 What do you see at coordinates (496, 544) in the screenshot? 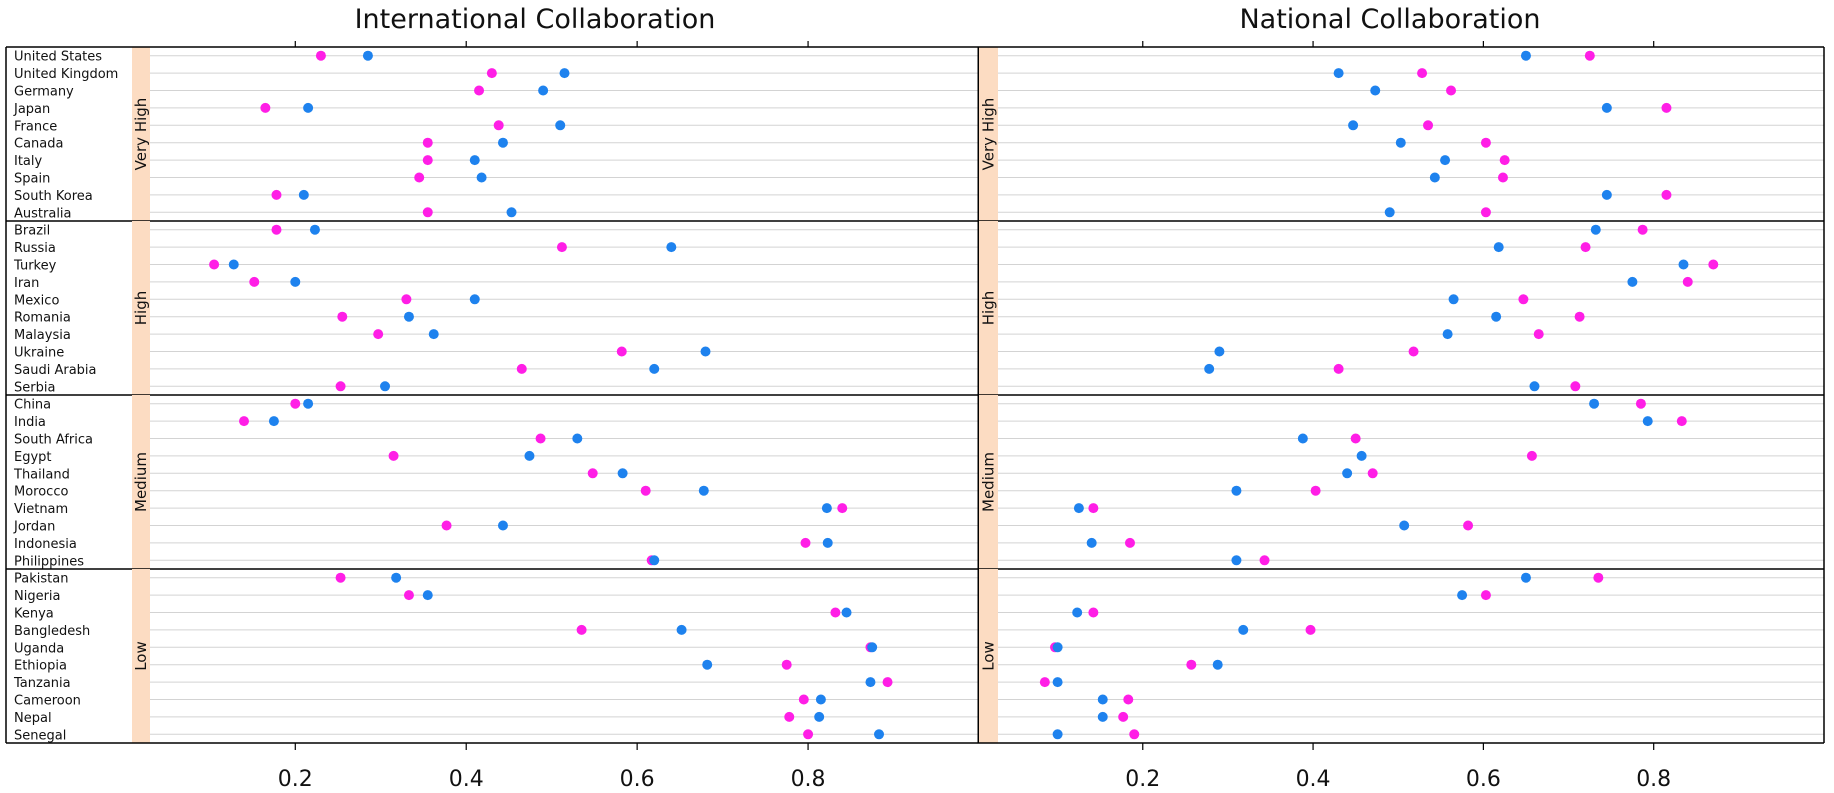
I see `row-indonesia: Indonesia` at bounding box center [496, 544].